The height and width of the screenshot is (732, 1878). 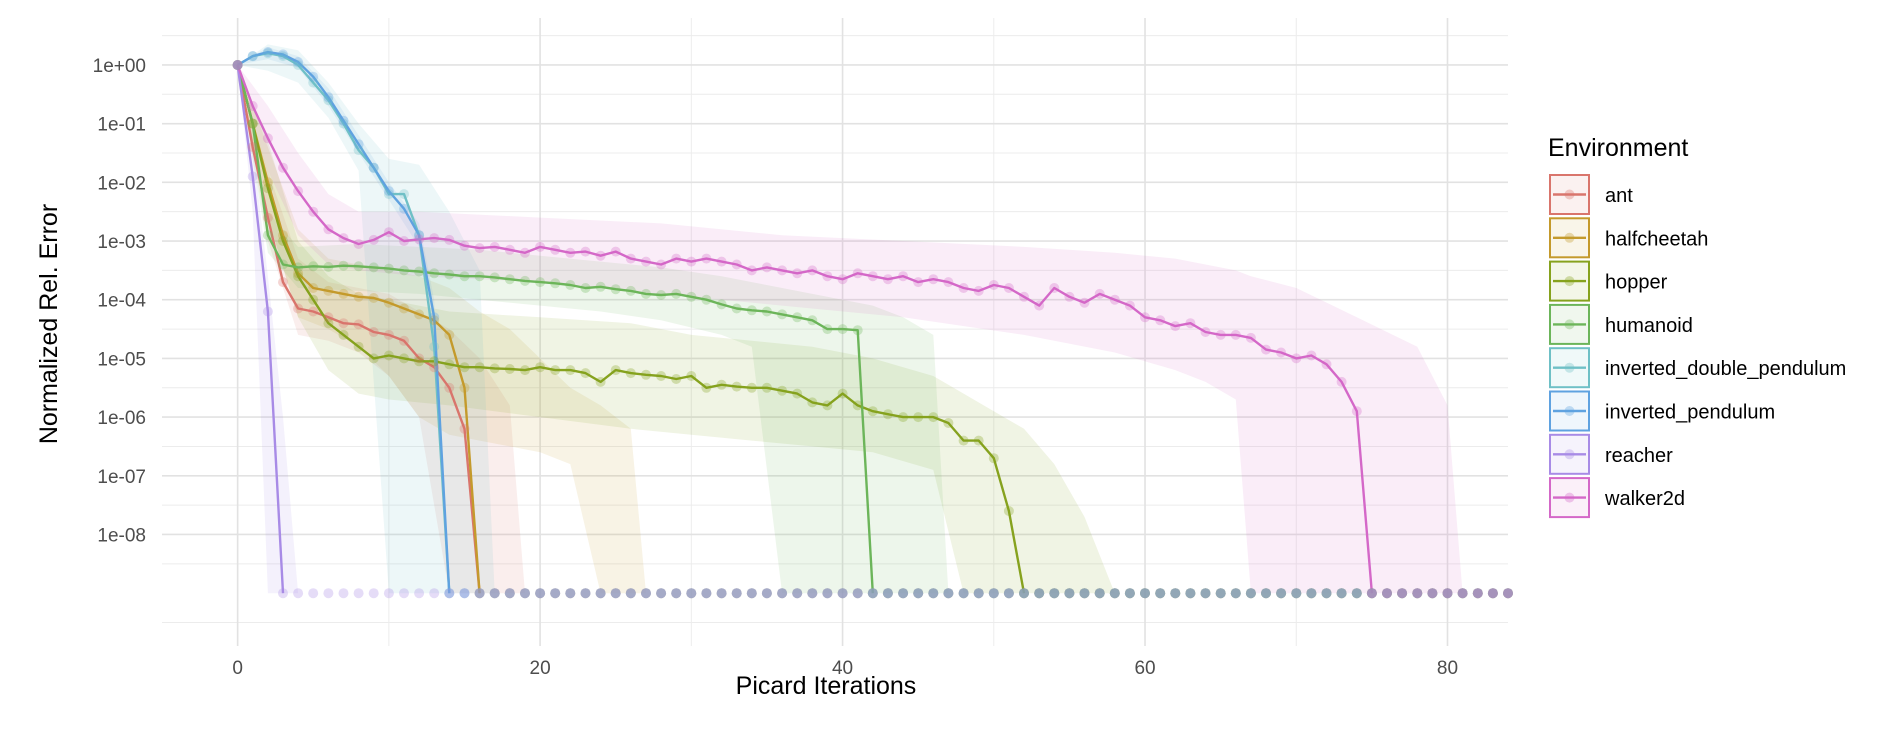 I want to click on band-ant, so click(x=381, y=329).